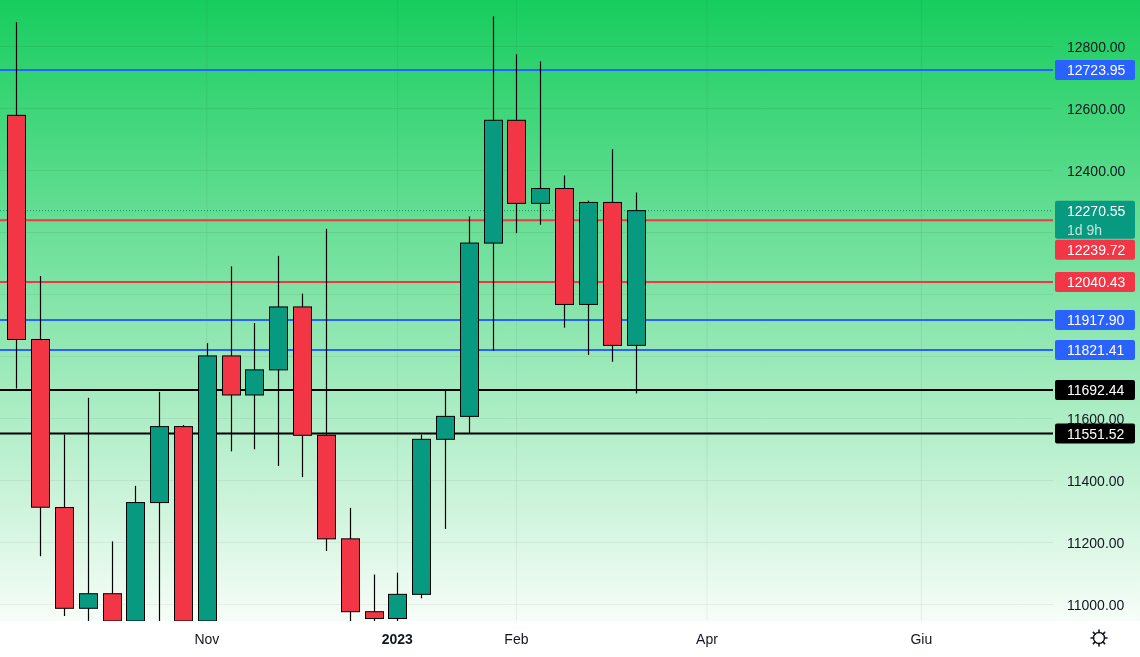 The width and height of the screenshot is (1140, 657). I want to click on x-tick-label: 2023, so click(397, 639).